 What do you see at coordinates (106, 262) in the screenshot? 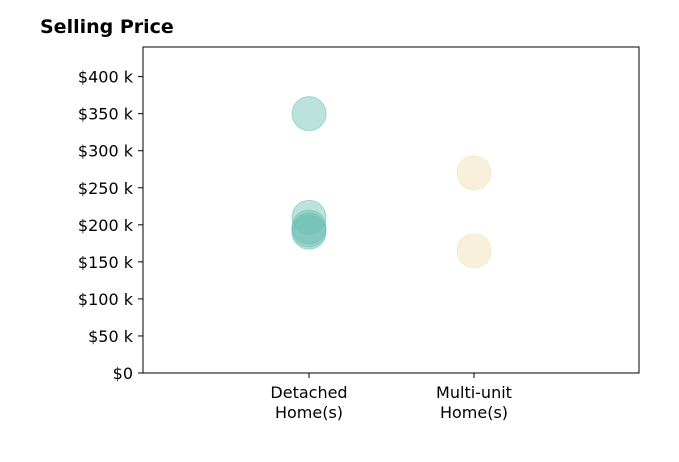
I see `y-tick-label: $150 k` at bounding box center [106, 262].